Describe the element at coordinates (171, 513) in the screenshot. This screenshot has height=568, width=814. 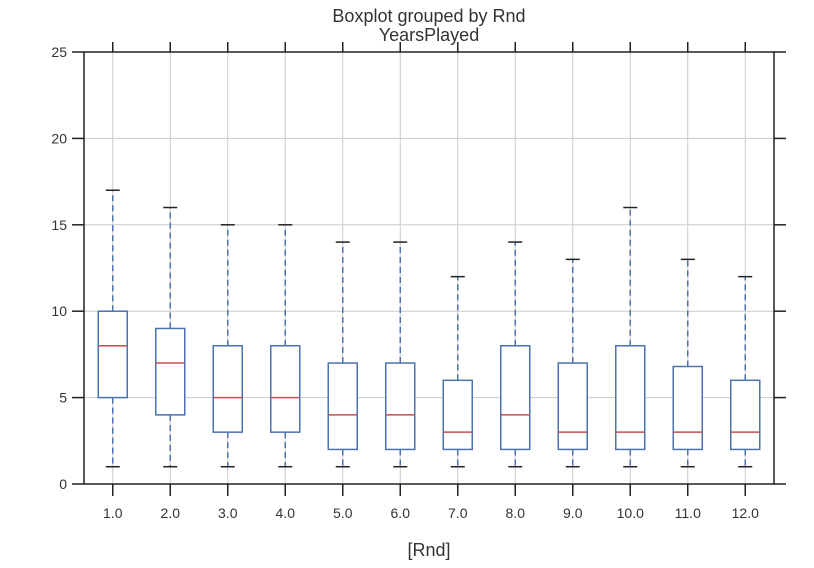
I see `x-tick-label: 2.0` at that location.